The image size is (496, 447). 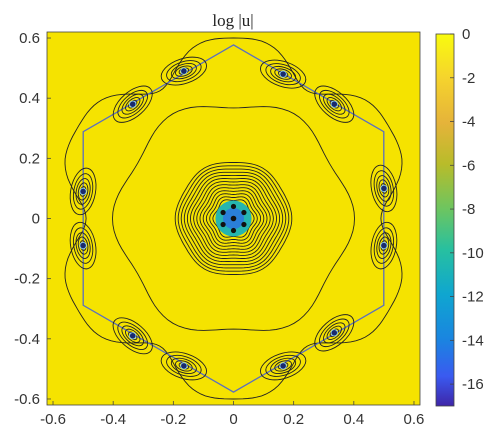 What do you see at coordinates (468, 78) in the screenshot?
I see `colorbar-tick-label: -2` at bounding box center [468, 78].